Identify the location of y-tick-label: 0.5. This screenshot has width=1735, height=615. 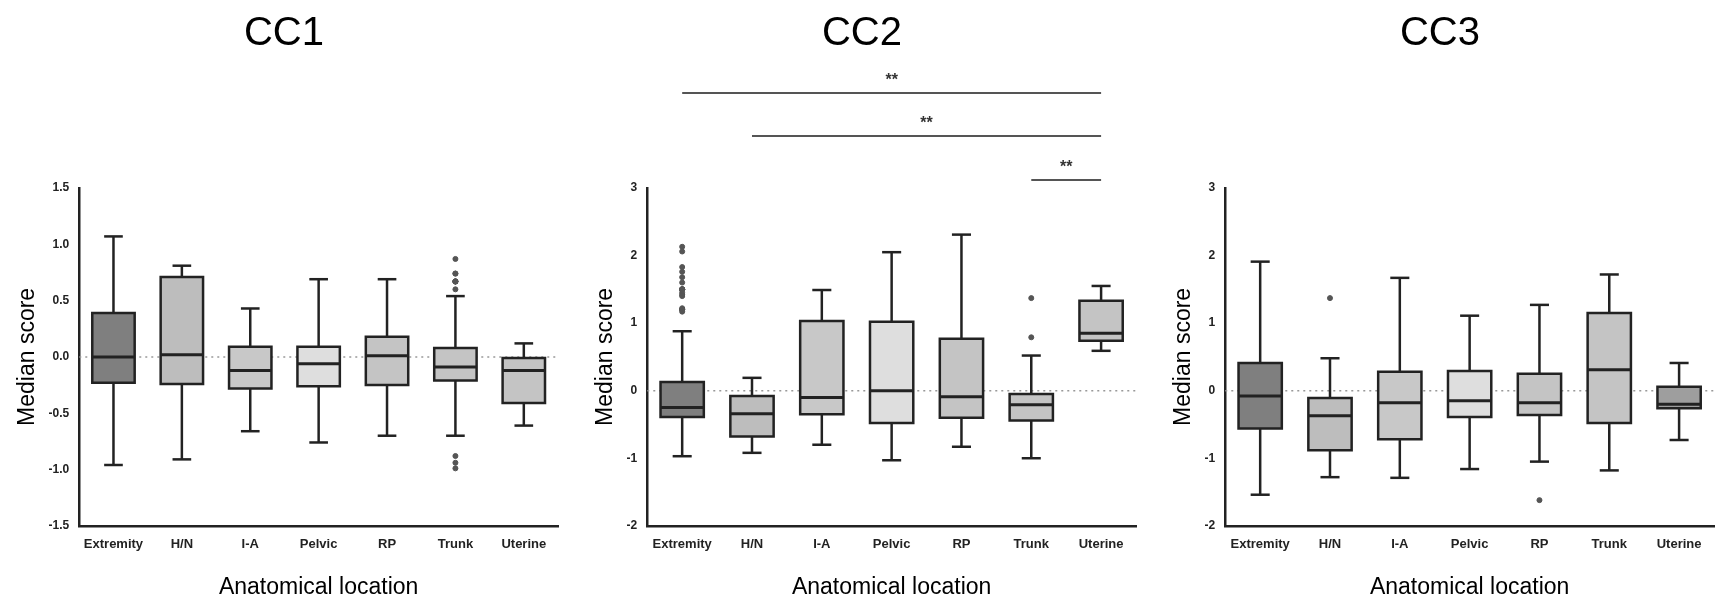
(61, 299).